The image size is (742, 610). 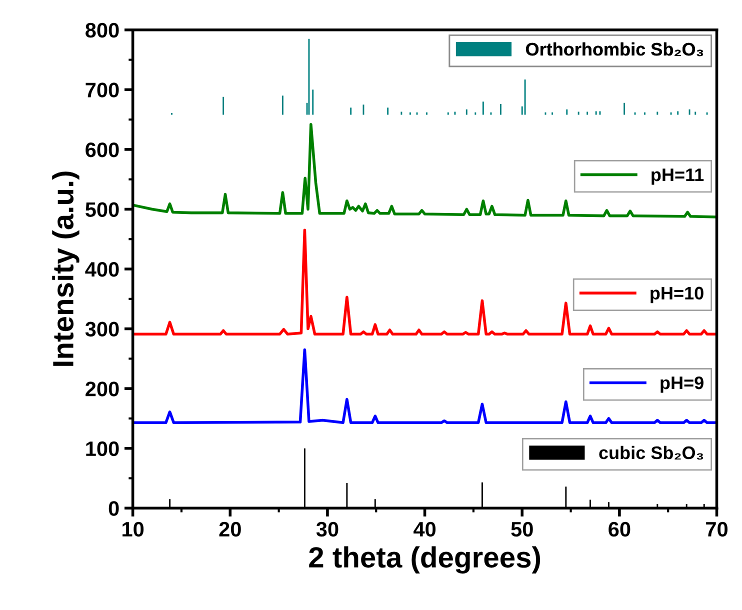 What do you see at coordinates (102, 329) in the screenshot?
I see `y-tick-label: 300` at bounding box center [102, 329].